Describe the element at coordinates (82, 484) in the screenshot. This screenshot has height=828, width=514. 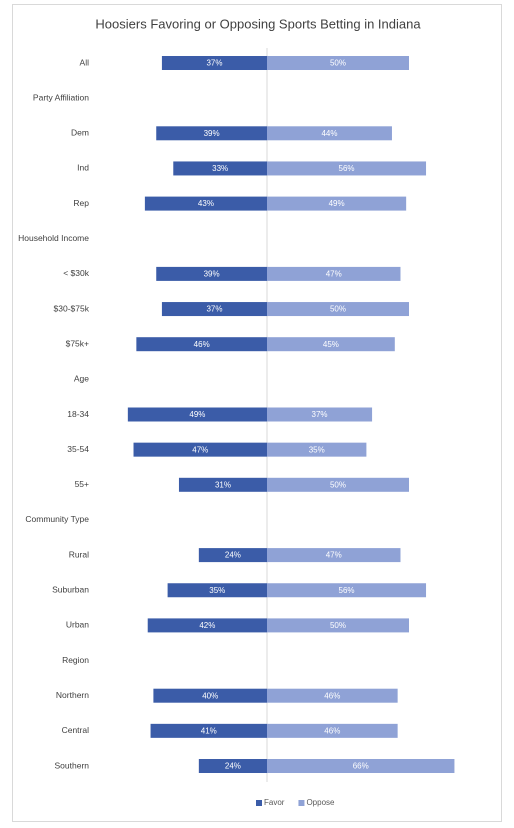
I see `category-label: 55+` at that location.